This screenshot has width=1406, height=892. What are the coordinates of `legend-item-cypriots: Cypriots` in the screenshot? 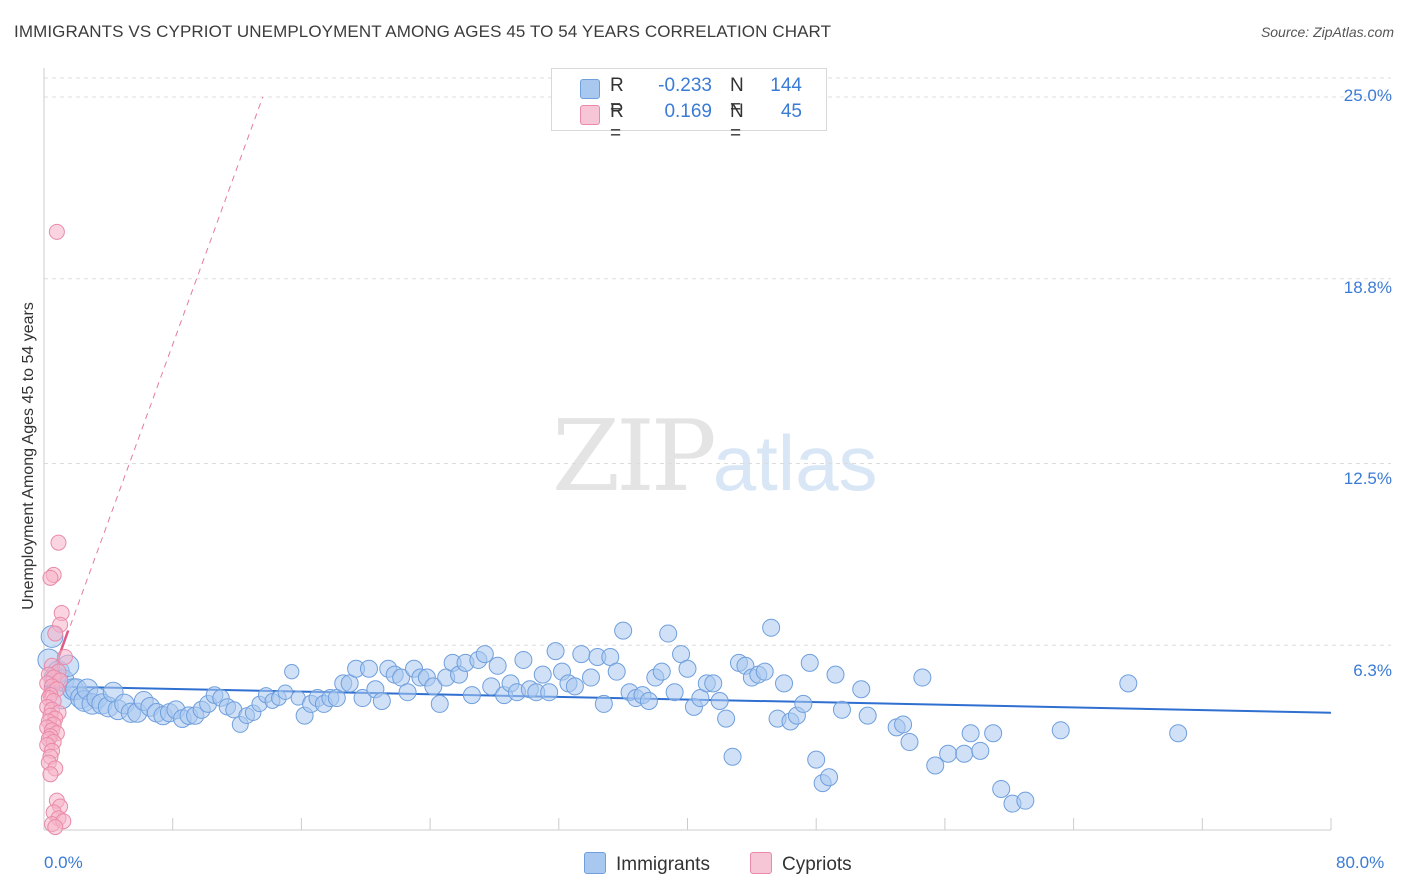 It's located at (801, 864).